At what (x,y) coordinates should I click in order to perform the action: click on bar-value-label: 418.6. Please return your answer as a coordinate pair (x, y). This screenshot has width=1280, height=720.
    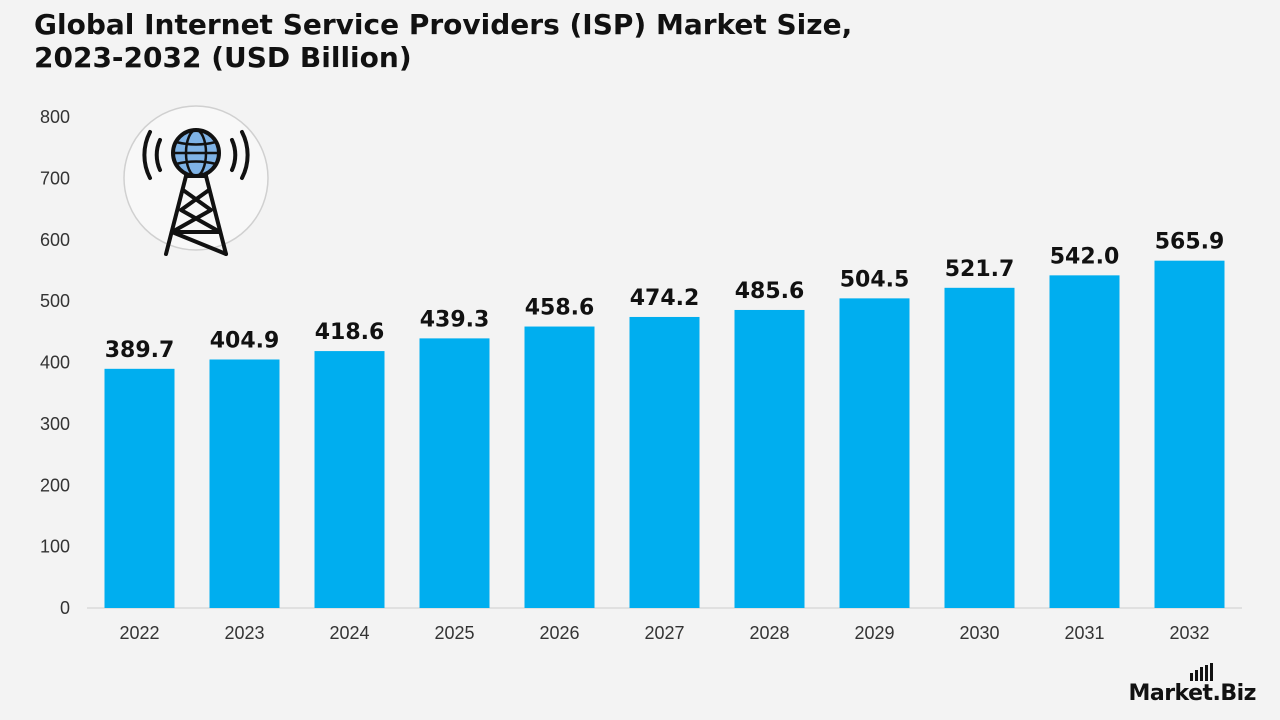
    Looking at the image, I should click on (350, 332).